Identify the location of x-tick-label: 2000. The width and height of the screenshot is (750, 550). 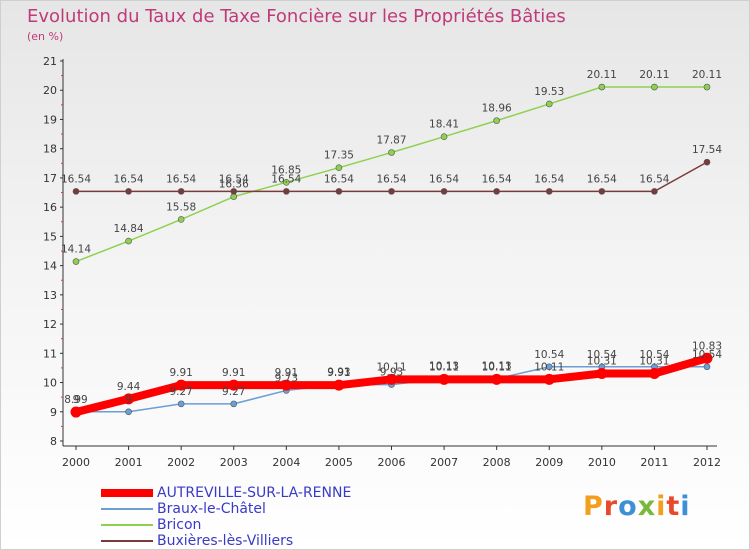
(76, 462).